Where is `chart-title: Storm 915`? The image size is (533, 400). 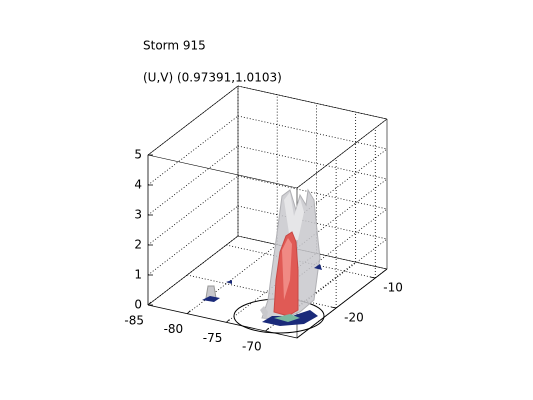
chart-title: Storm 915 is located at coordinates (174, 46).